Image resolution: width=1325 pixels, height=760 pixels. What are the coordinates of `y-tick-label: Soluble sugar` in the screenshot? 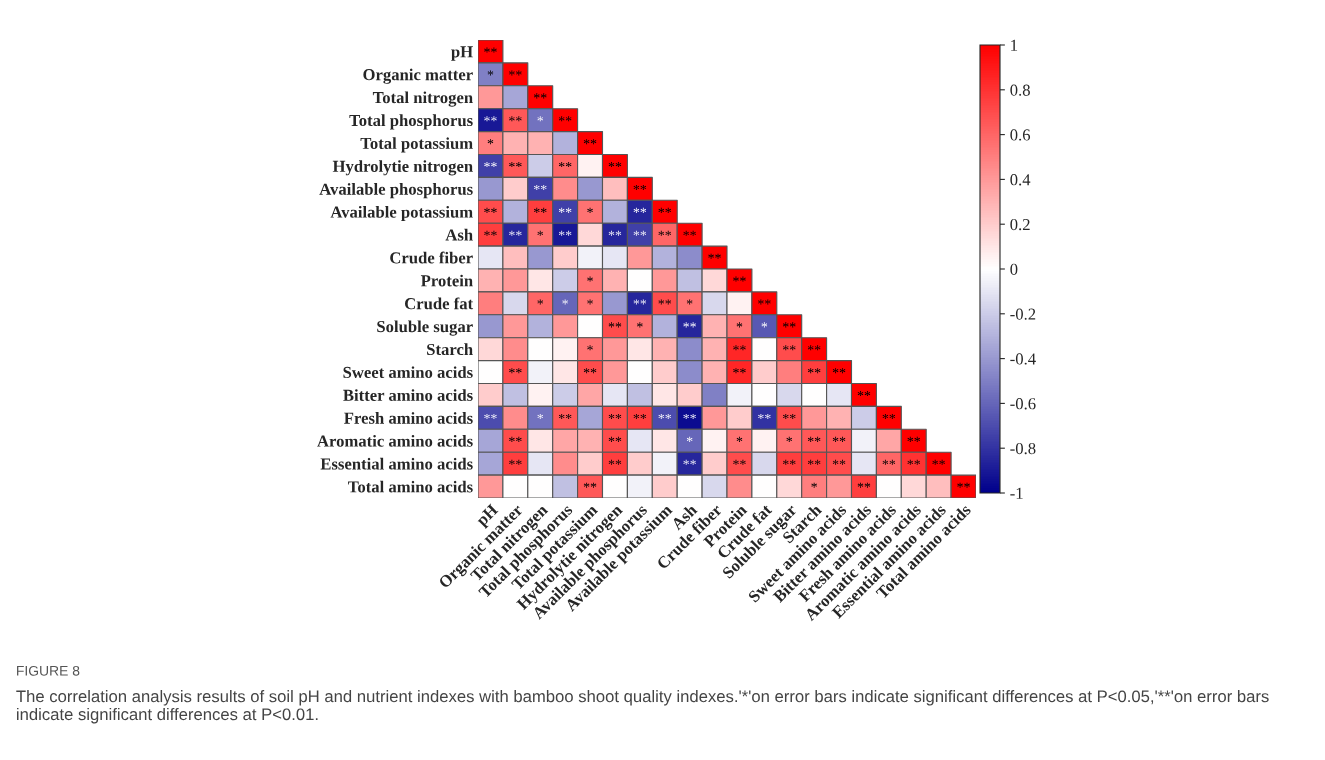 It's located at (425, 328).